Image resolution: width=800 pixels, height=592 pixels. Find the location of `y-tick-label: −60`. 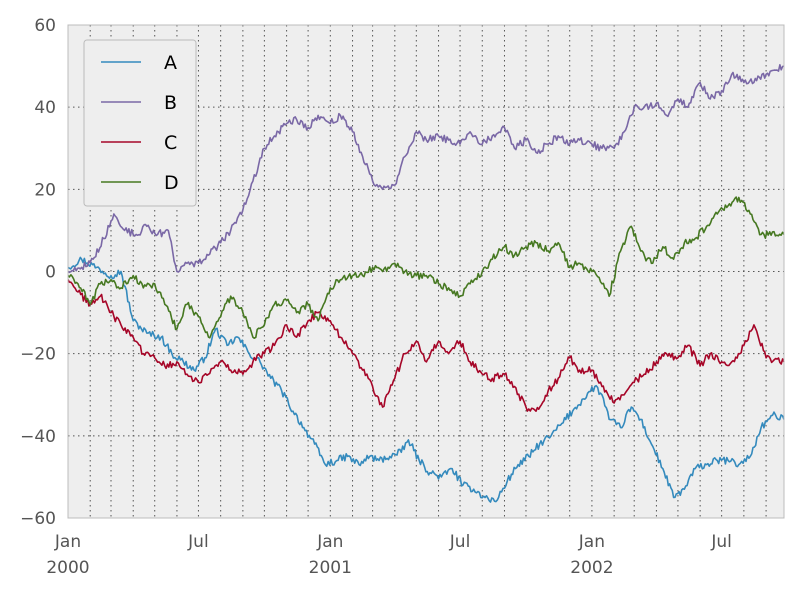

y-tick-label: −60 is located at coordinates (38, 519).